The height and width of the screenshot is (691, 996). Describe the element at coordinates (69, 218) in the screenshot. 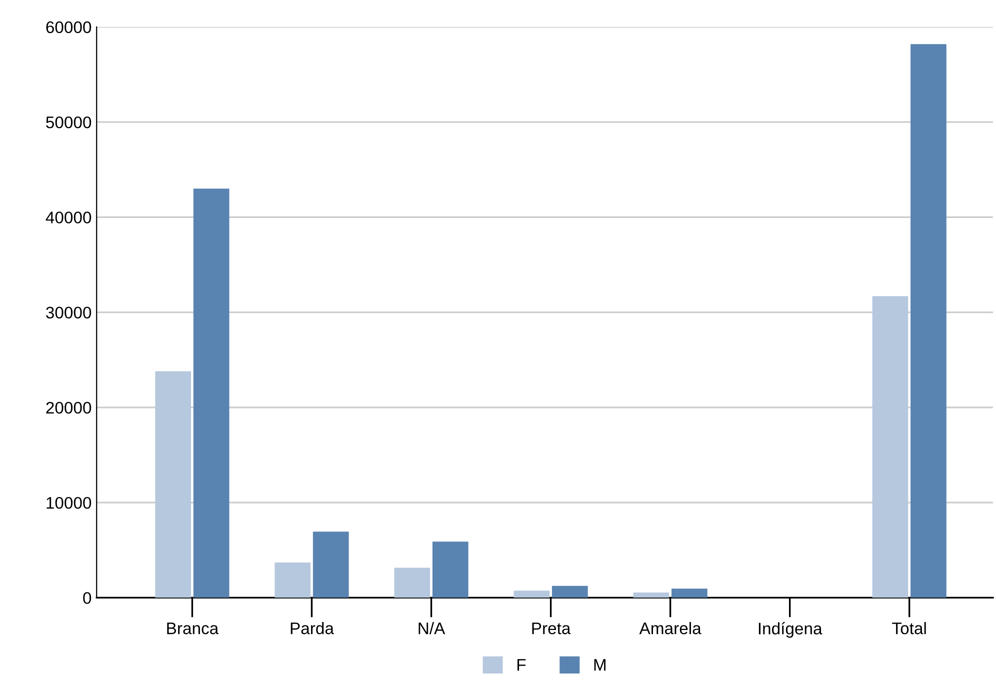

I see `y-tick-label: 40000` at that location.